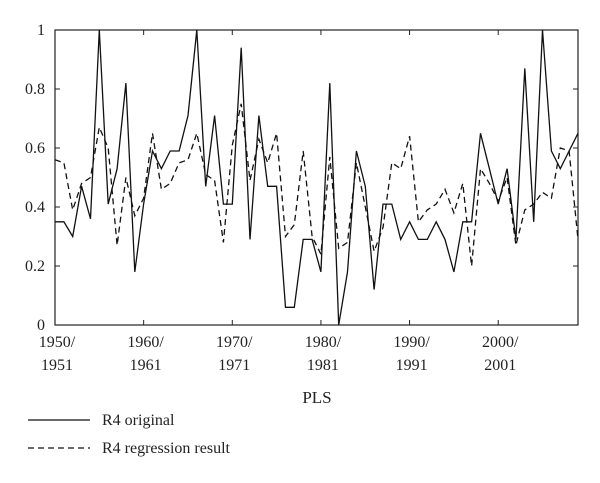 Image resolution: width=600 pixels, height=483 pixels. I want to click on y-tick-label: 0.6, so click(35, 148).